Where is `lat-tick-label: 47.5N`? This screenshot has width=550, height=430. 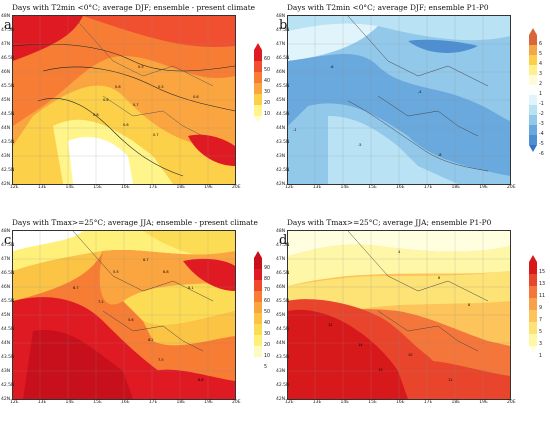 lat-tick-label: 47.5N is located at coordinates (8, 30).